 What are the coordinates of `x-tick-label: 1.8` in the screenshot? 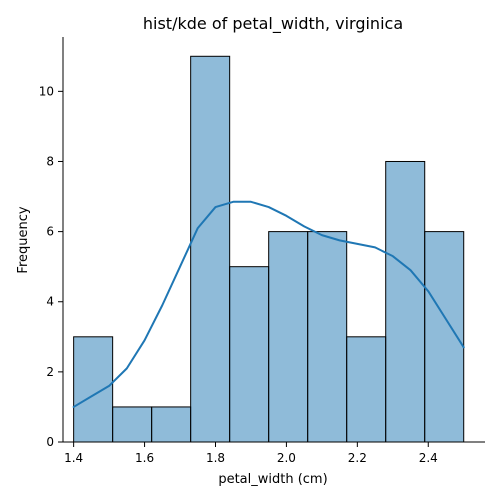 It's located at (215, 458).